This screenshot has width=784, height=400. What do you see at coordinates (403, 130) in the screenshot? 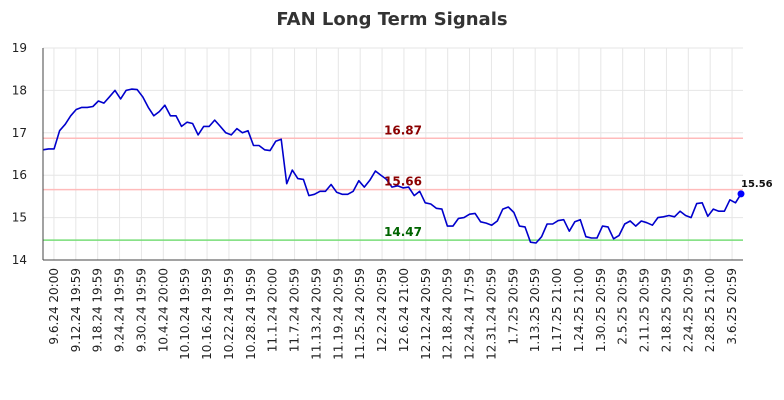
I see `level-label: 16.87` at bounding box center [403, 130].